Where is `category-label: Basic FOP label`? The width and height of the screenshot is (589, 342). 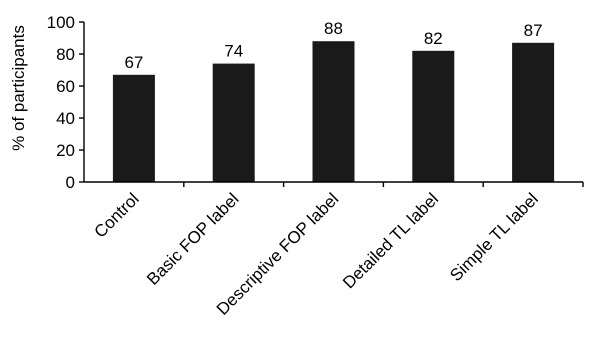 category-label: Basic FOP label is located at coordinates (192, 238).